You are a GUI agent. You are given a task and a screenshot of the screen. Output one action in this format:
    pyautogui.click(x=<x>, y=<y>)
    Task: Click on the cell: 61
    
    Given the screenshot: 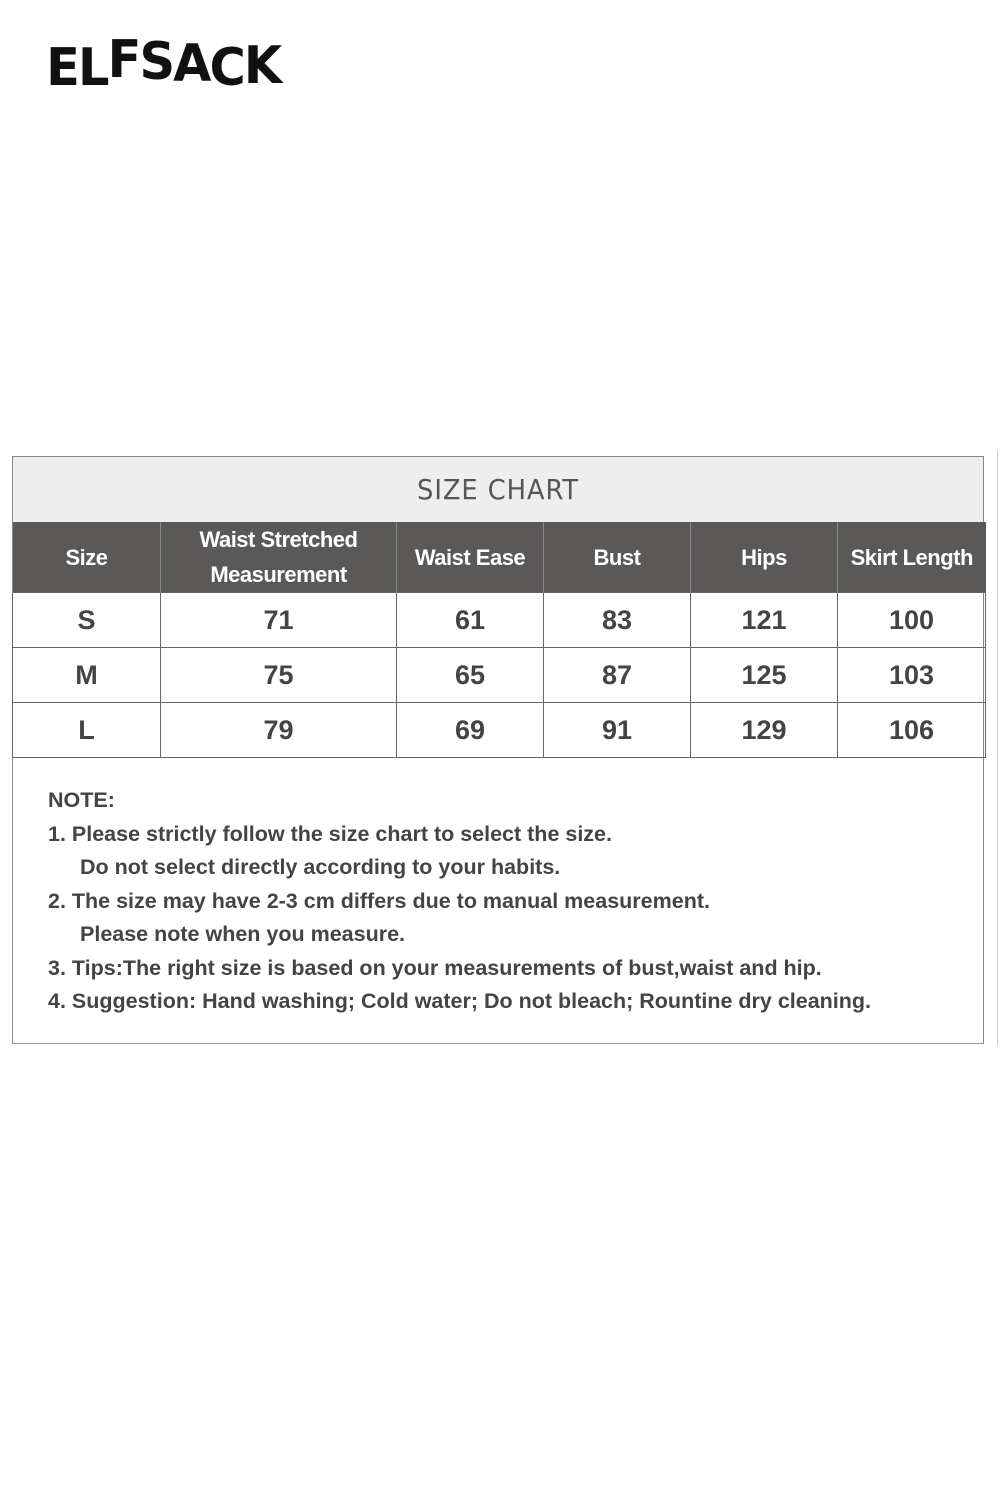 What is the action you would take?
    pyautogui.click(x=470, y=620)
    